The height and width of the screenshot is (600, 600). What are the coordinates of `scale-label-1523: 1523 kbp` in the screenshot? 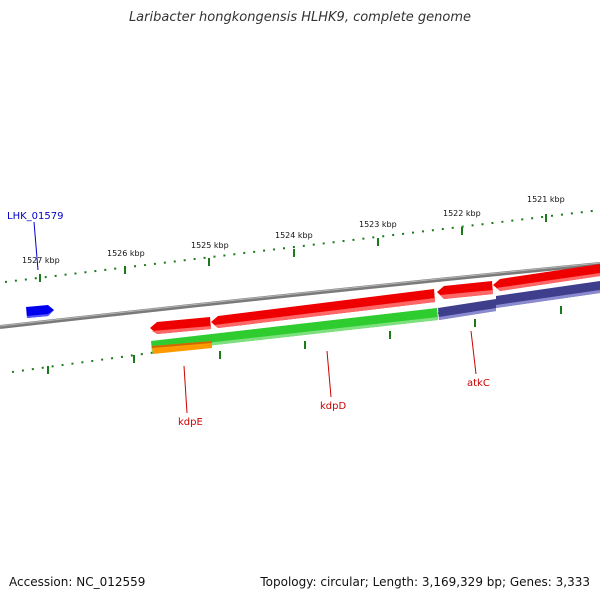 It's located at (378, 224).